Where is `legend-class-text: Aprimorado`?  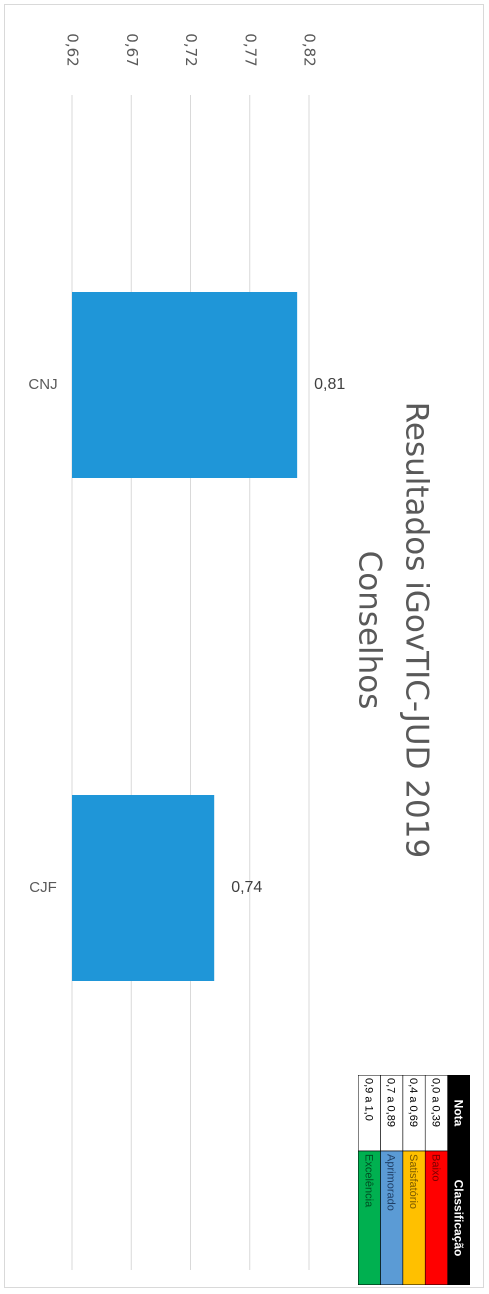
legend-class-text: Aprimorado is located at coordinates (391, 1182).